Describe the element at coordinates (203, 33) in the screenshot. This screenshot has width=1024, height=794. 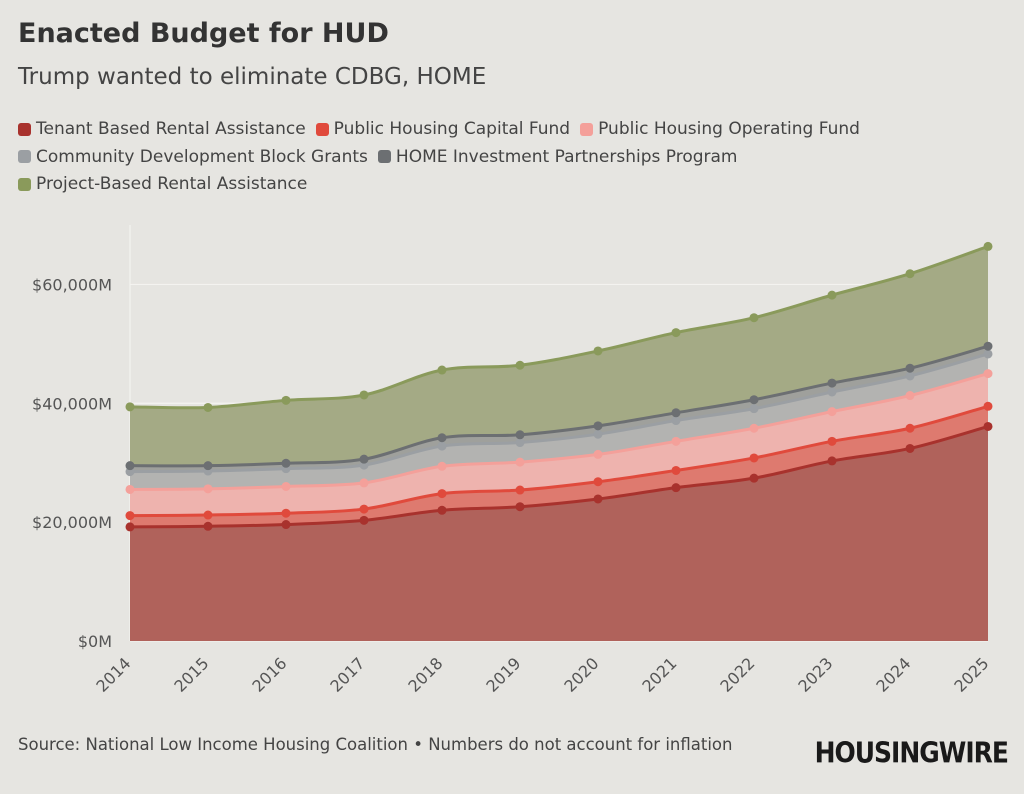
I see `chart-title: Enacted Budget for HUD` at that location.